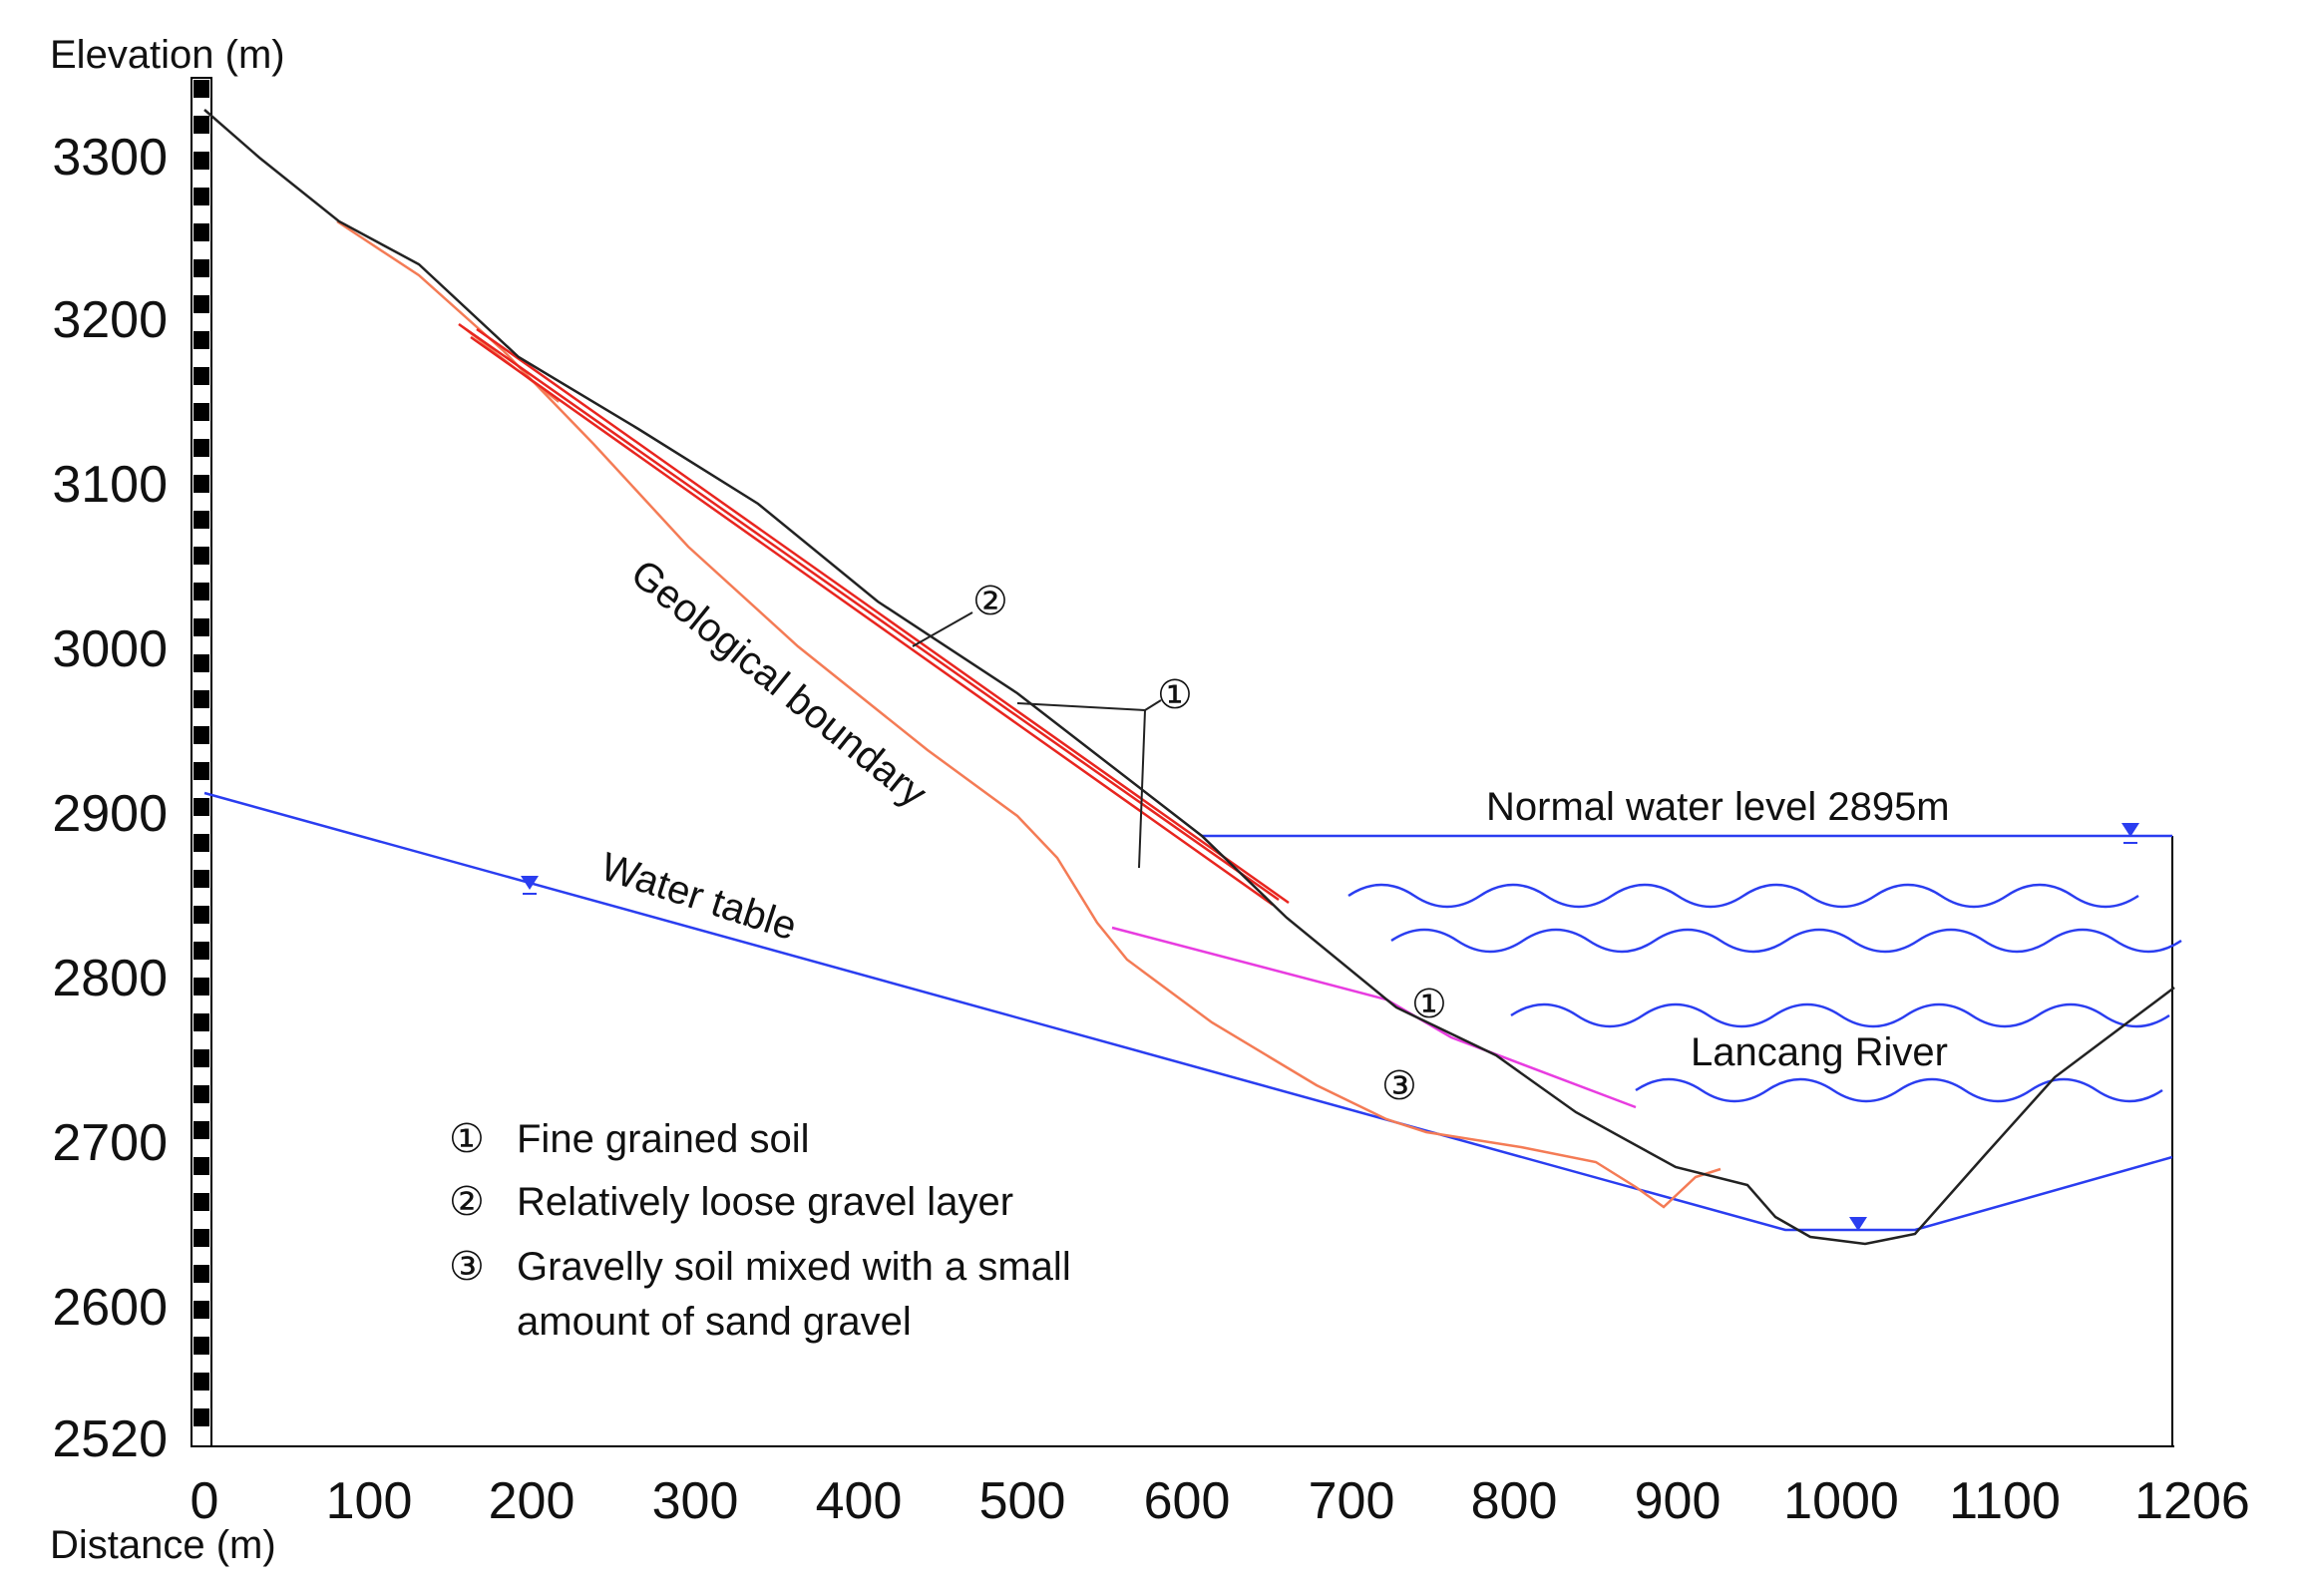  What do you see at coordinates (1841, 1501) in the screenshot?
I see `x-tick-1000: 1000` at bounding box center [1841, 1501].